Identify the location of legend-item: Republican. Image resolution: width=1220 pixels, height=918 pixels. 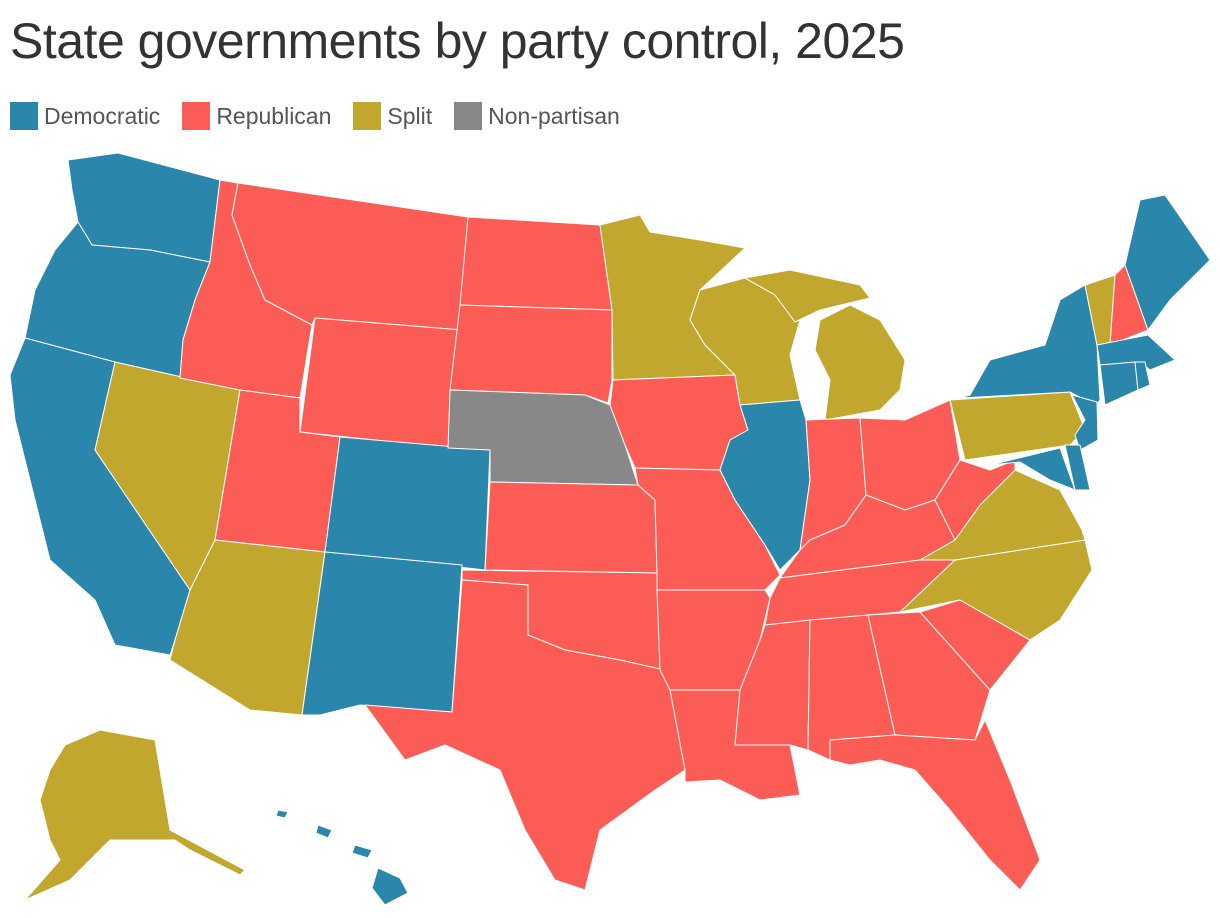
(256, 116).